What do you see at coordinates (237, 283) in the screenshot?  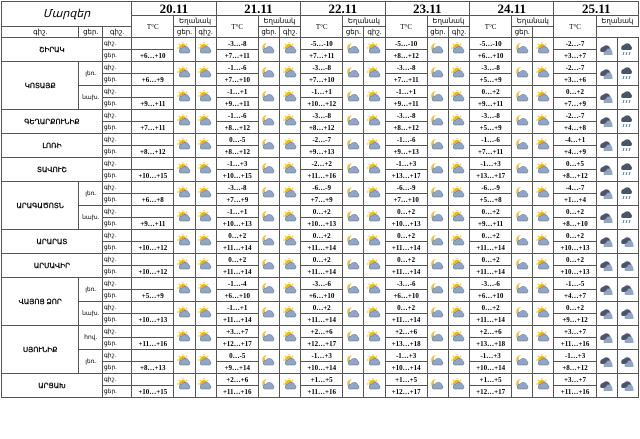 I see `temperature-value: -1…-4` at bounding box center [237, 283].